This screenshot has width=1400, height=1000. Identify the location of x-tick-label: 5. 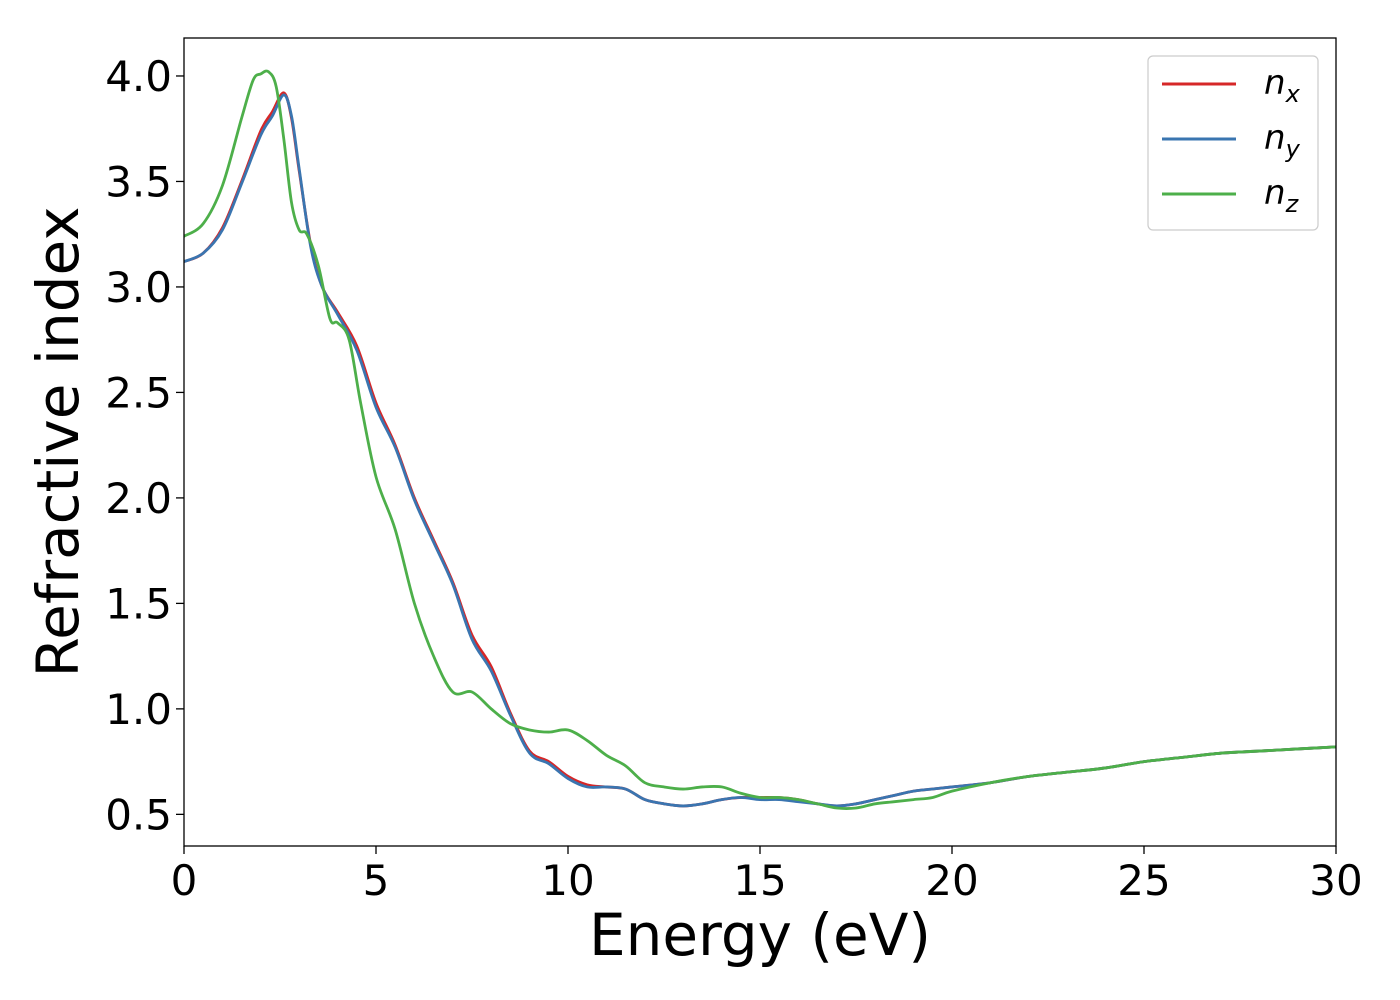
(376, 880).